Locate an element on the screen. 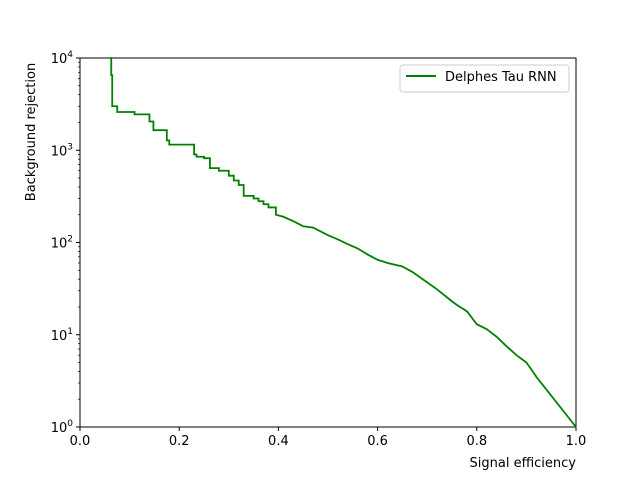  legend-box is located at coordinates (484, 78).